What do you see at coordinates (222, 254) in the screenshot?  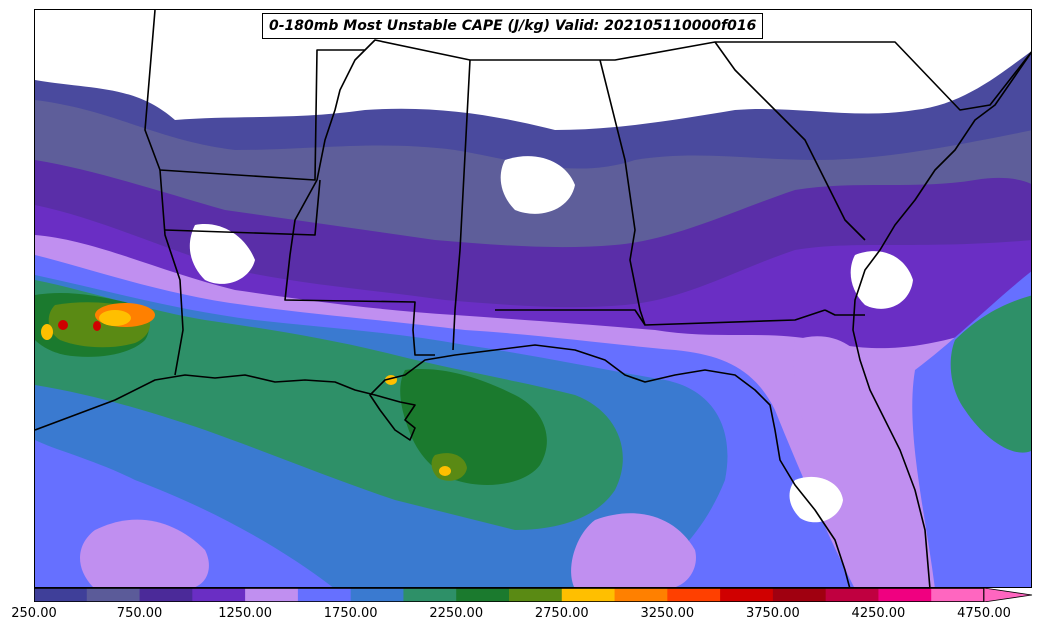 I see `no-cape-pocket-texas` at bounding box center [222, 254].